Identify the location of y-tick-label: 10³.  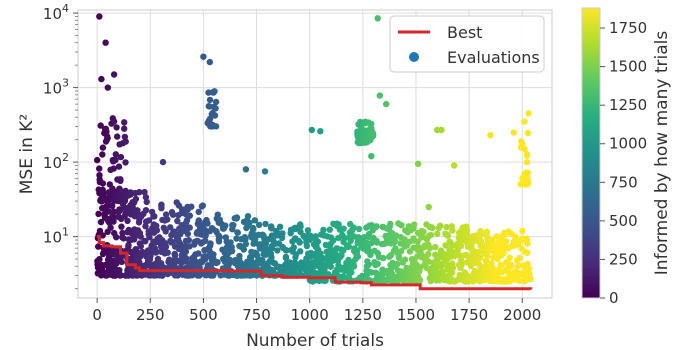
(56, 87).